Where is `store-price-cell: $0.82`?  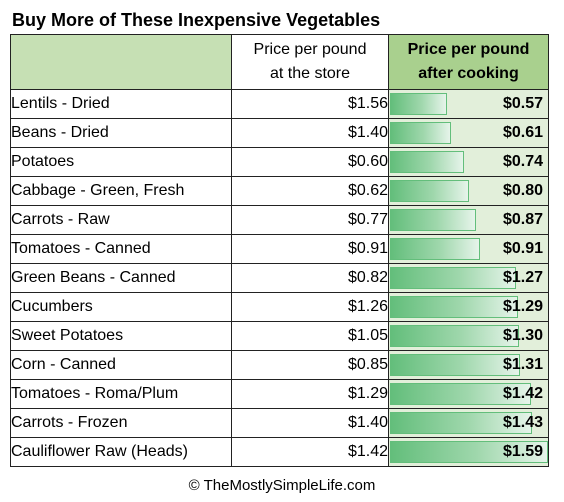 store-price-cell: $0.82 is located at coordinates (310, 278).